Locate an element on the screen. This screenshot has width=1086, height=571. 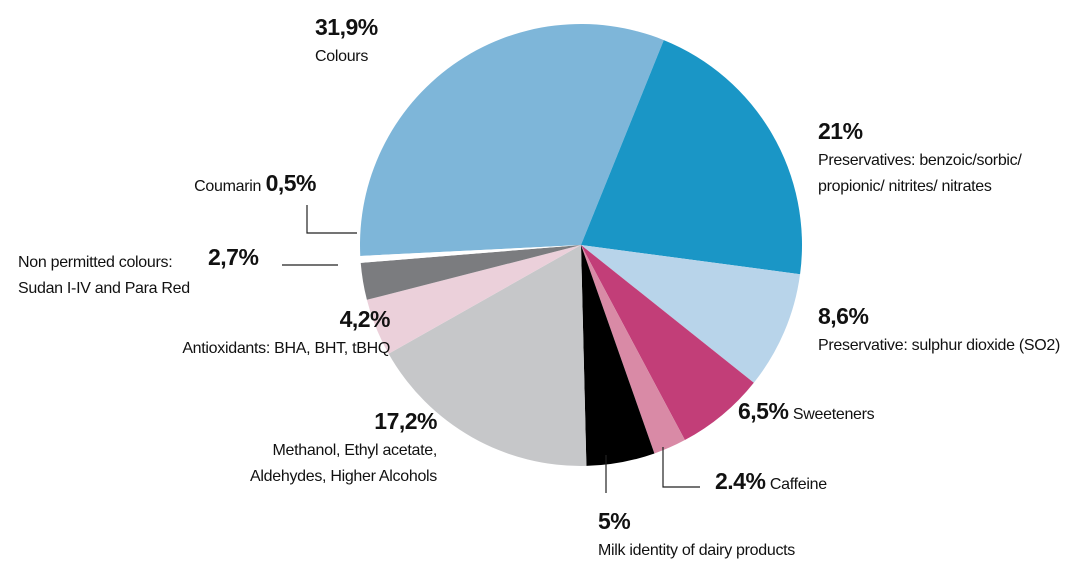
value-label: 4,2% is located at coordinates (365, 319).